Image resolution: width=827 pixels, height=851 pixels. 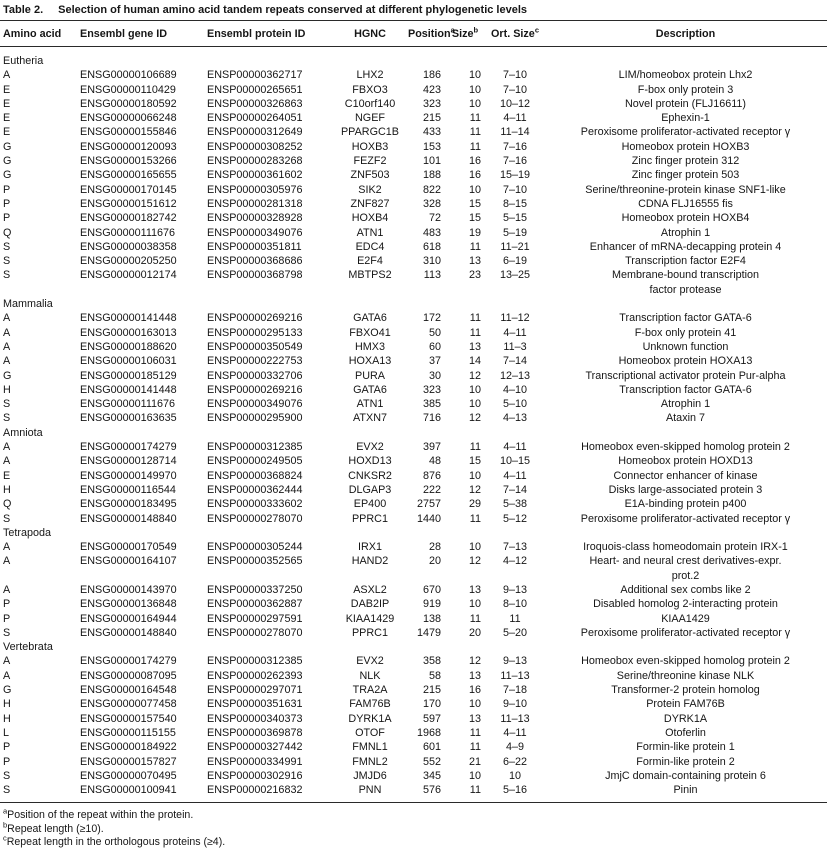 What do you see at coordinates (685, 690) in the screenshot?
I see `cell-description: Transformer-2 protein homolog` at bounding box center [685, 690].